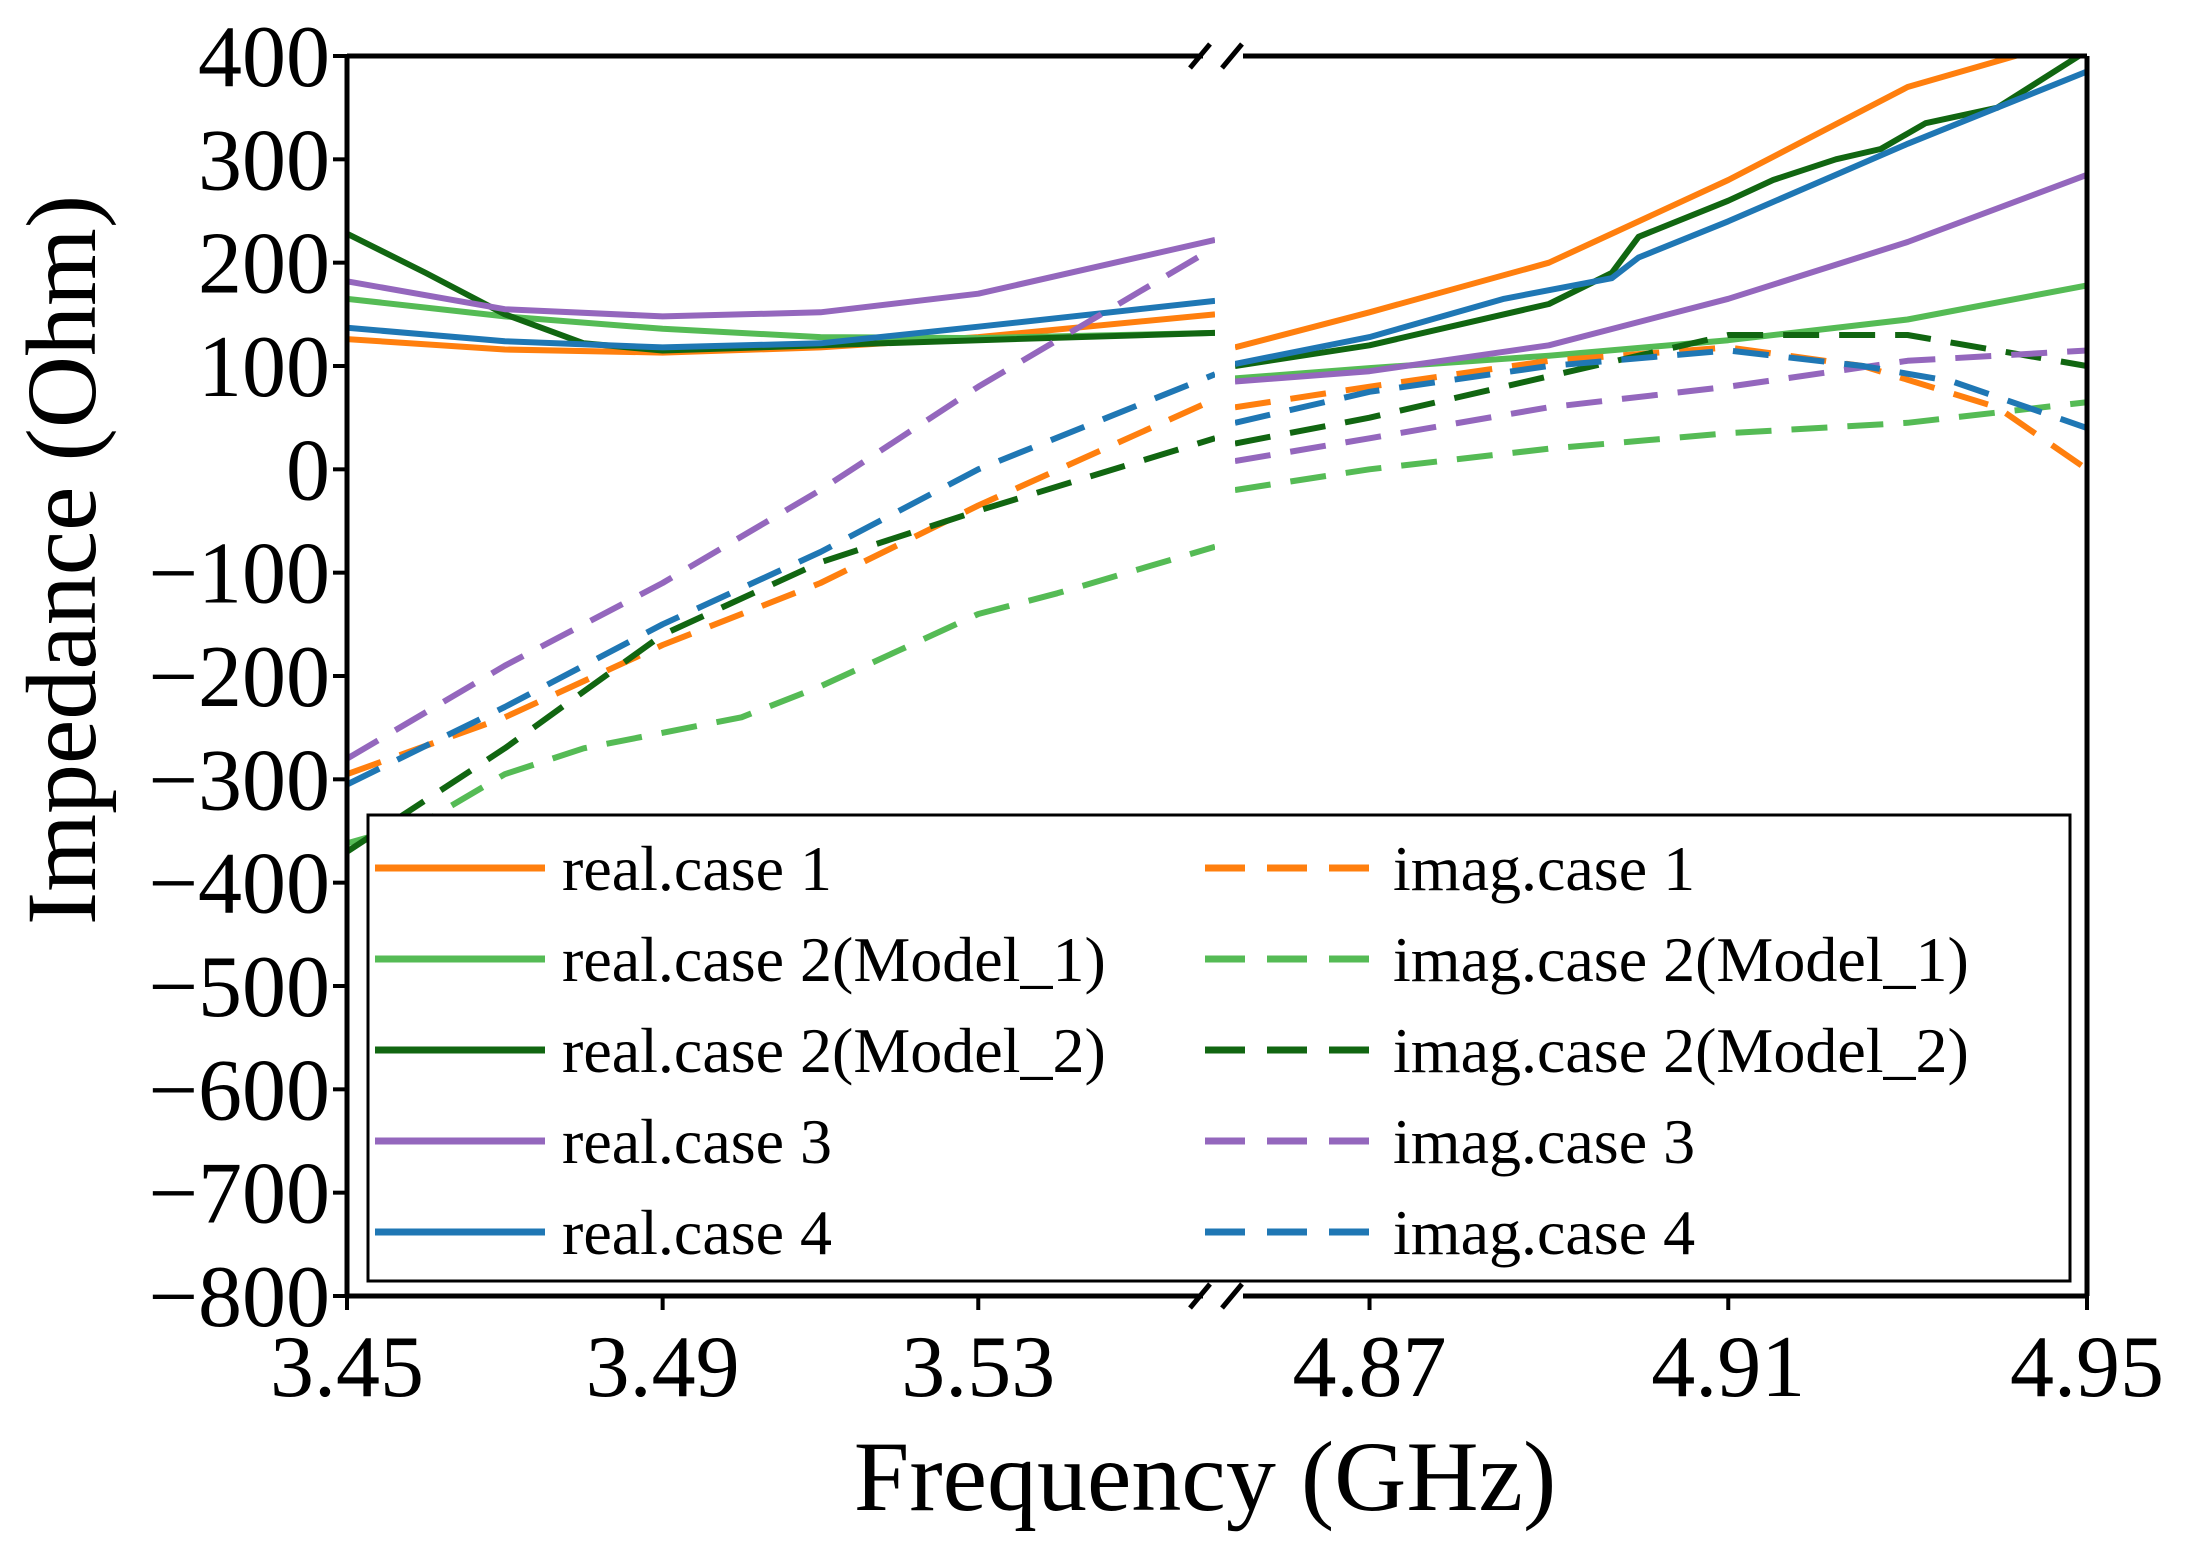 This screenshot has height=1550, width=2185. Describe the element at coordinates (308, 470) in the screenshot. I see `y-tick-label: 0` at that location.